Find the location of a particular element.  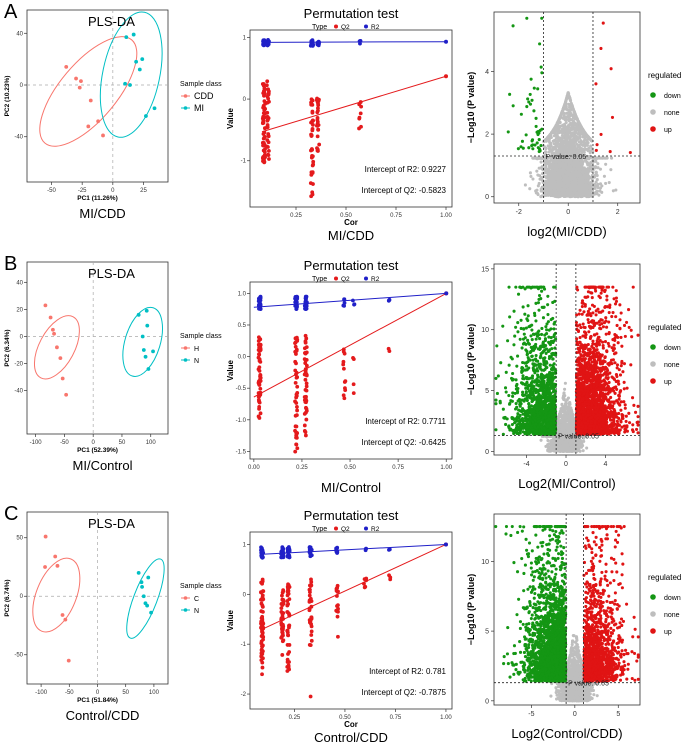

permutation-legend-title: Type is located at coordinates (319, 279).